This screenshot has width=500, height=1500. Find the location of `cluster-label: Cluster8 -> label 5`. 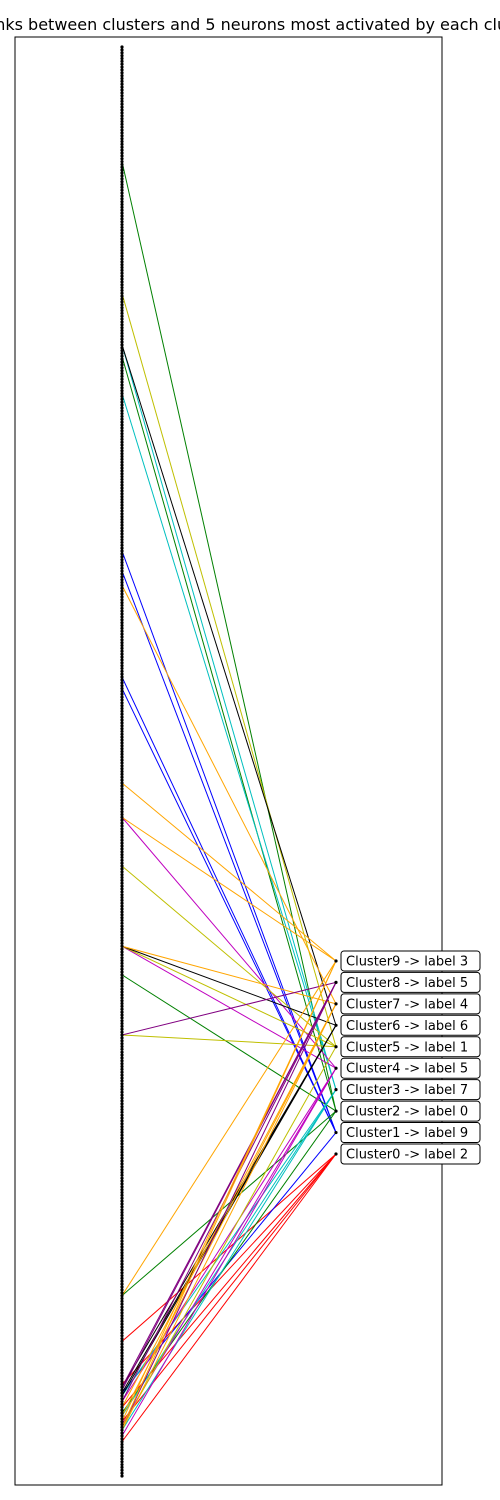

cluster-label: Cluster8 -> label 5 is located at coordinates (407, 983).